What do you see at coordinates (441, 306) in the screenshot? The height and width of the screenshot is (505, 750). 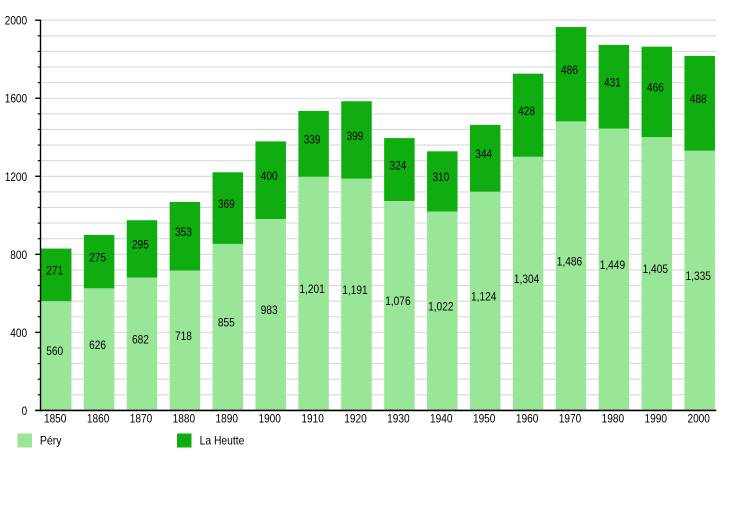 I see `svg-text: 1,022` at bounding box center [441, 306].